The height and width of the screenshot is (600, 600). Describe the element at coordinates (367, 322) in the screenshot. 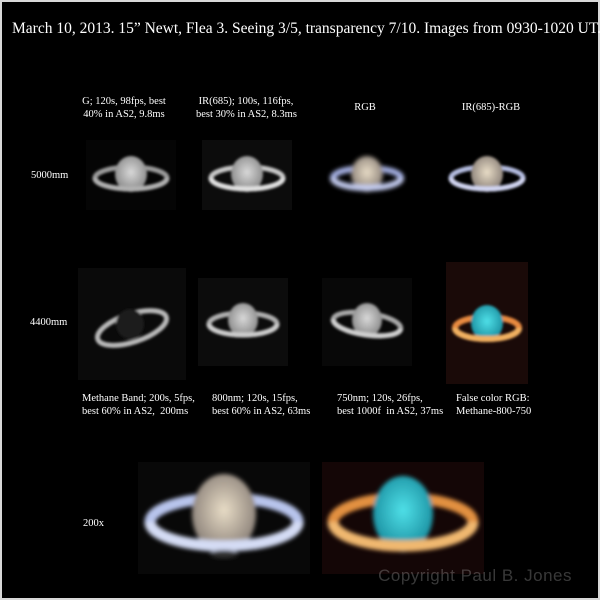

I see `saturn-image-750nm-4400mm` at that location.